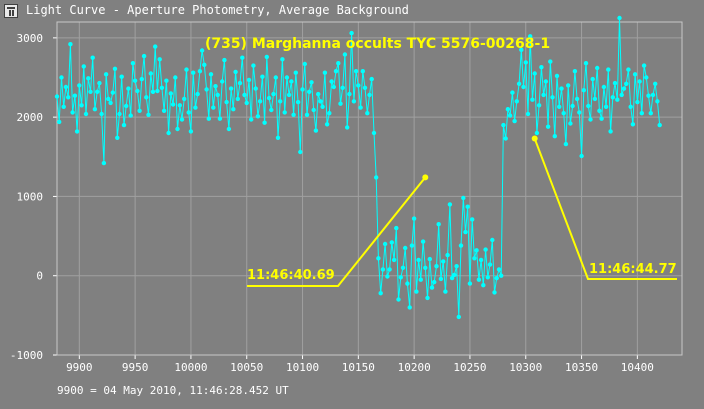  Describe the element at coordinates (525, 367) in the screenshot. I see `x-tick-label: 10300` at that location.